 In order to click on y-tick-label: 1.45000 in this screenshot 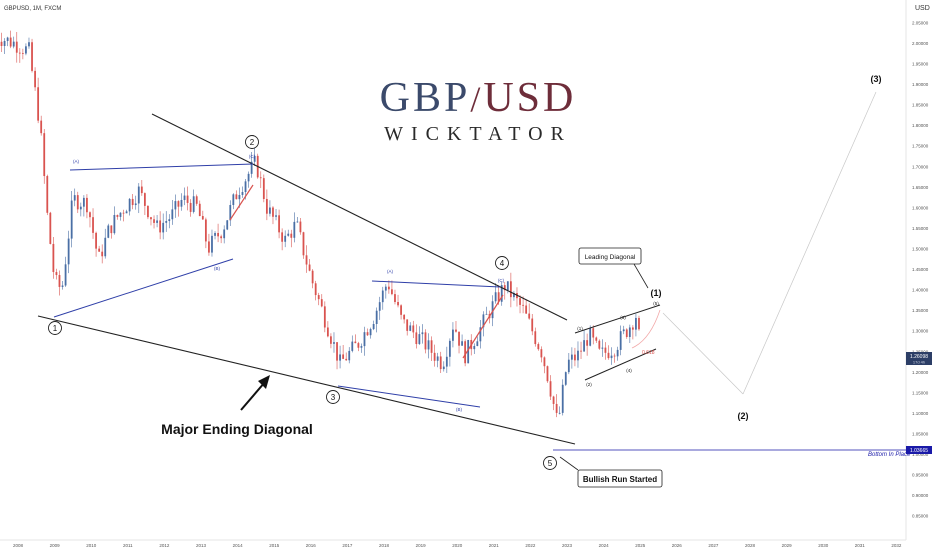, I will do `click(920, 269)`.